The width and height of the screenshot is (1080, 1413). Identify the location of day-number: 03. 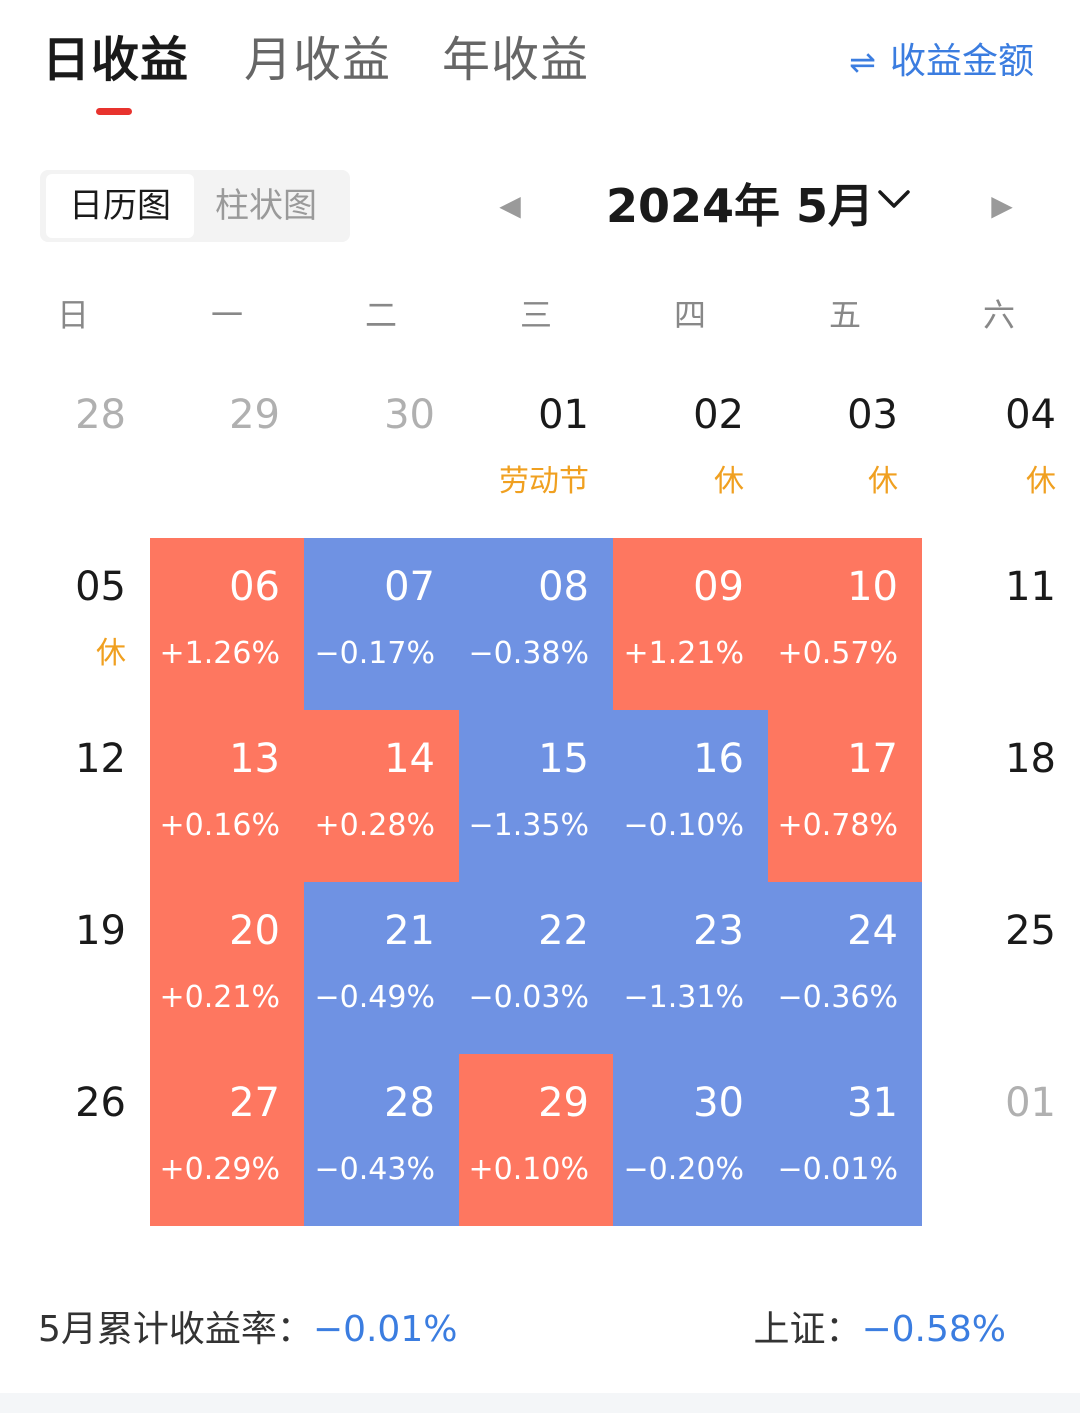
(872, 415).